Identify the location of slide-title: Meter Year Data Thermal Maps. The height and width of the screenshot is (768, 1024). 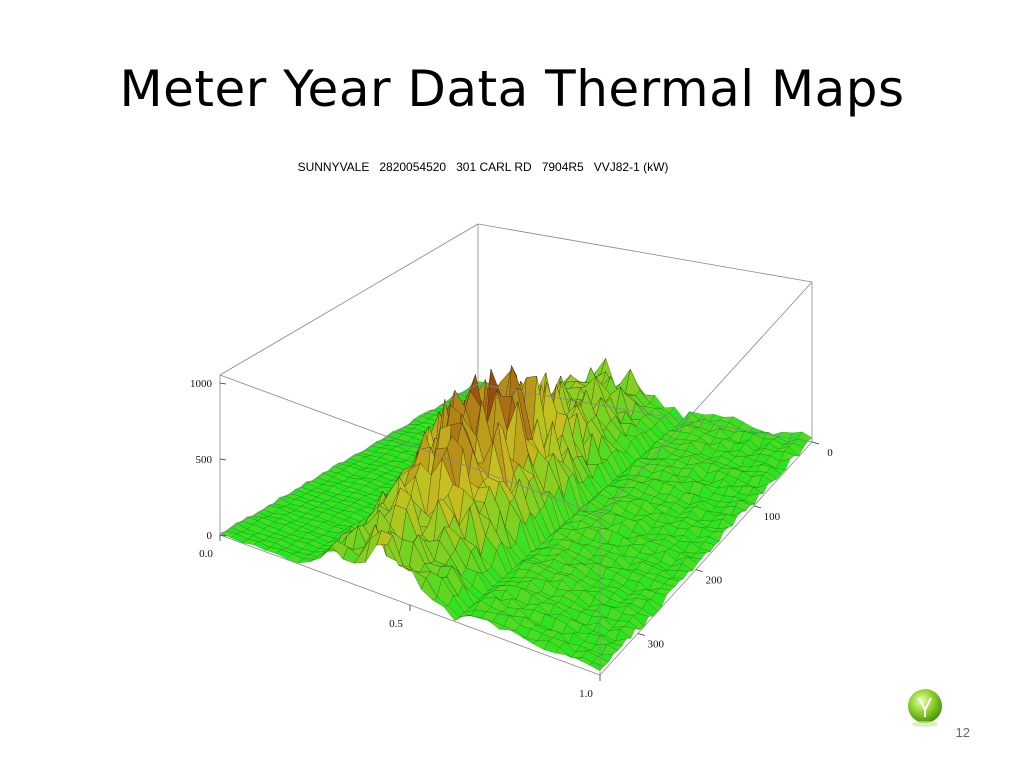
(512, 89).